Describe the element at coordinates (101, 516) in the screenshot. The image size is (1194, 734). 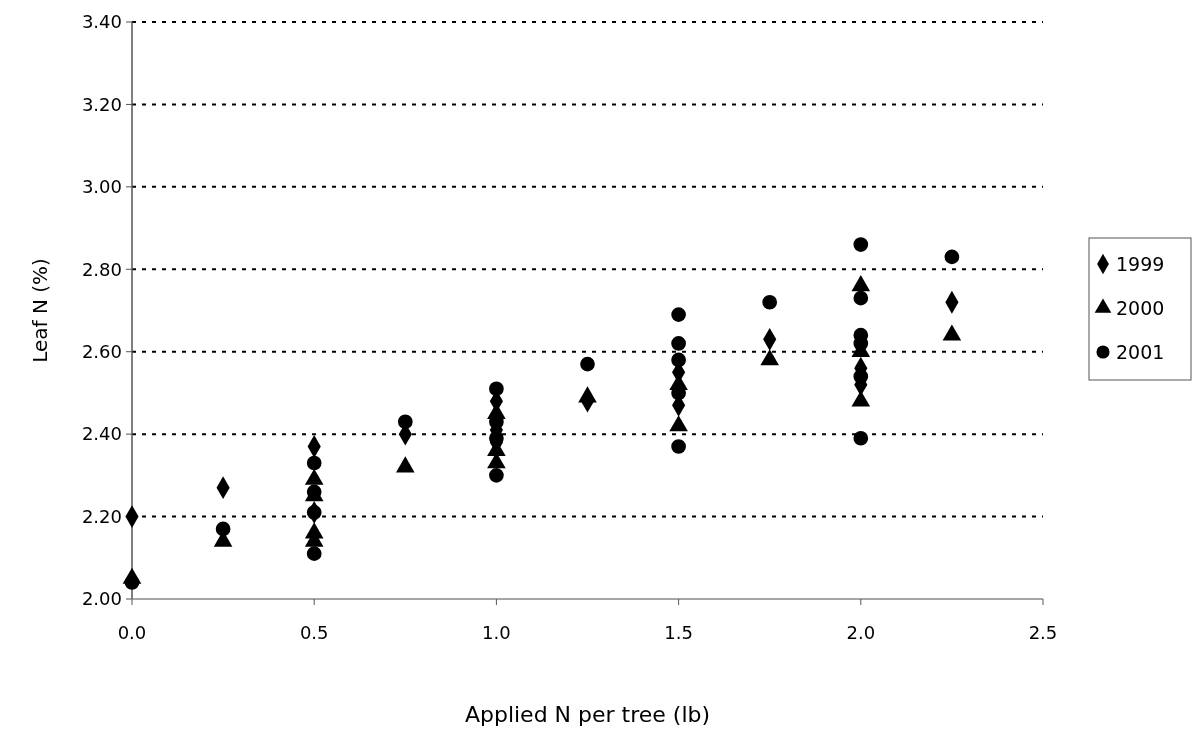
I see `y-tick-label: 2.20` at that location.